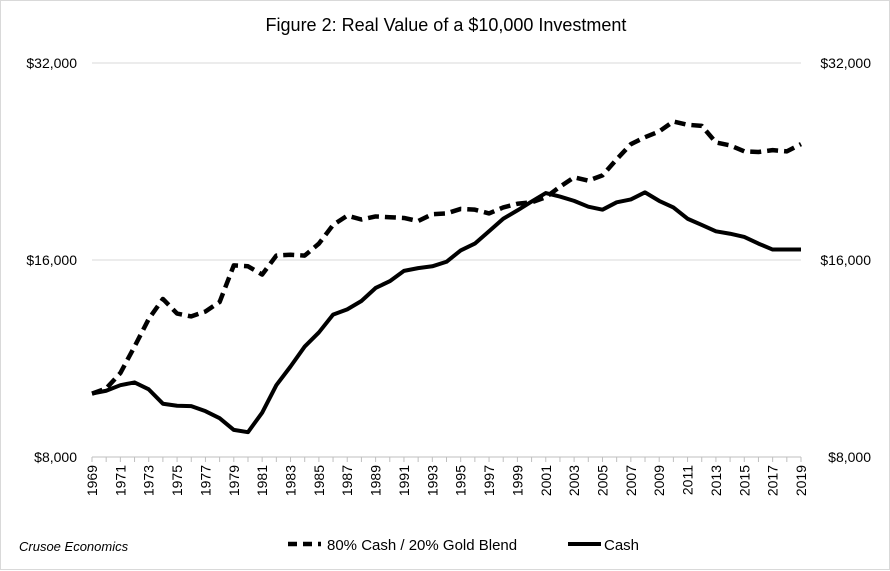 The width and height of the screenshot is (890, 571). I want to click on y-tick-label-right: $32,000, so click(845, 63).